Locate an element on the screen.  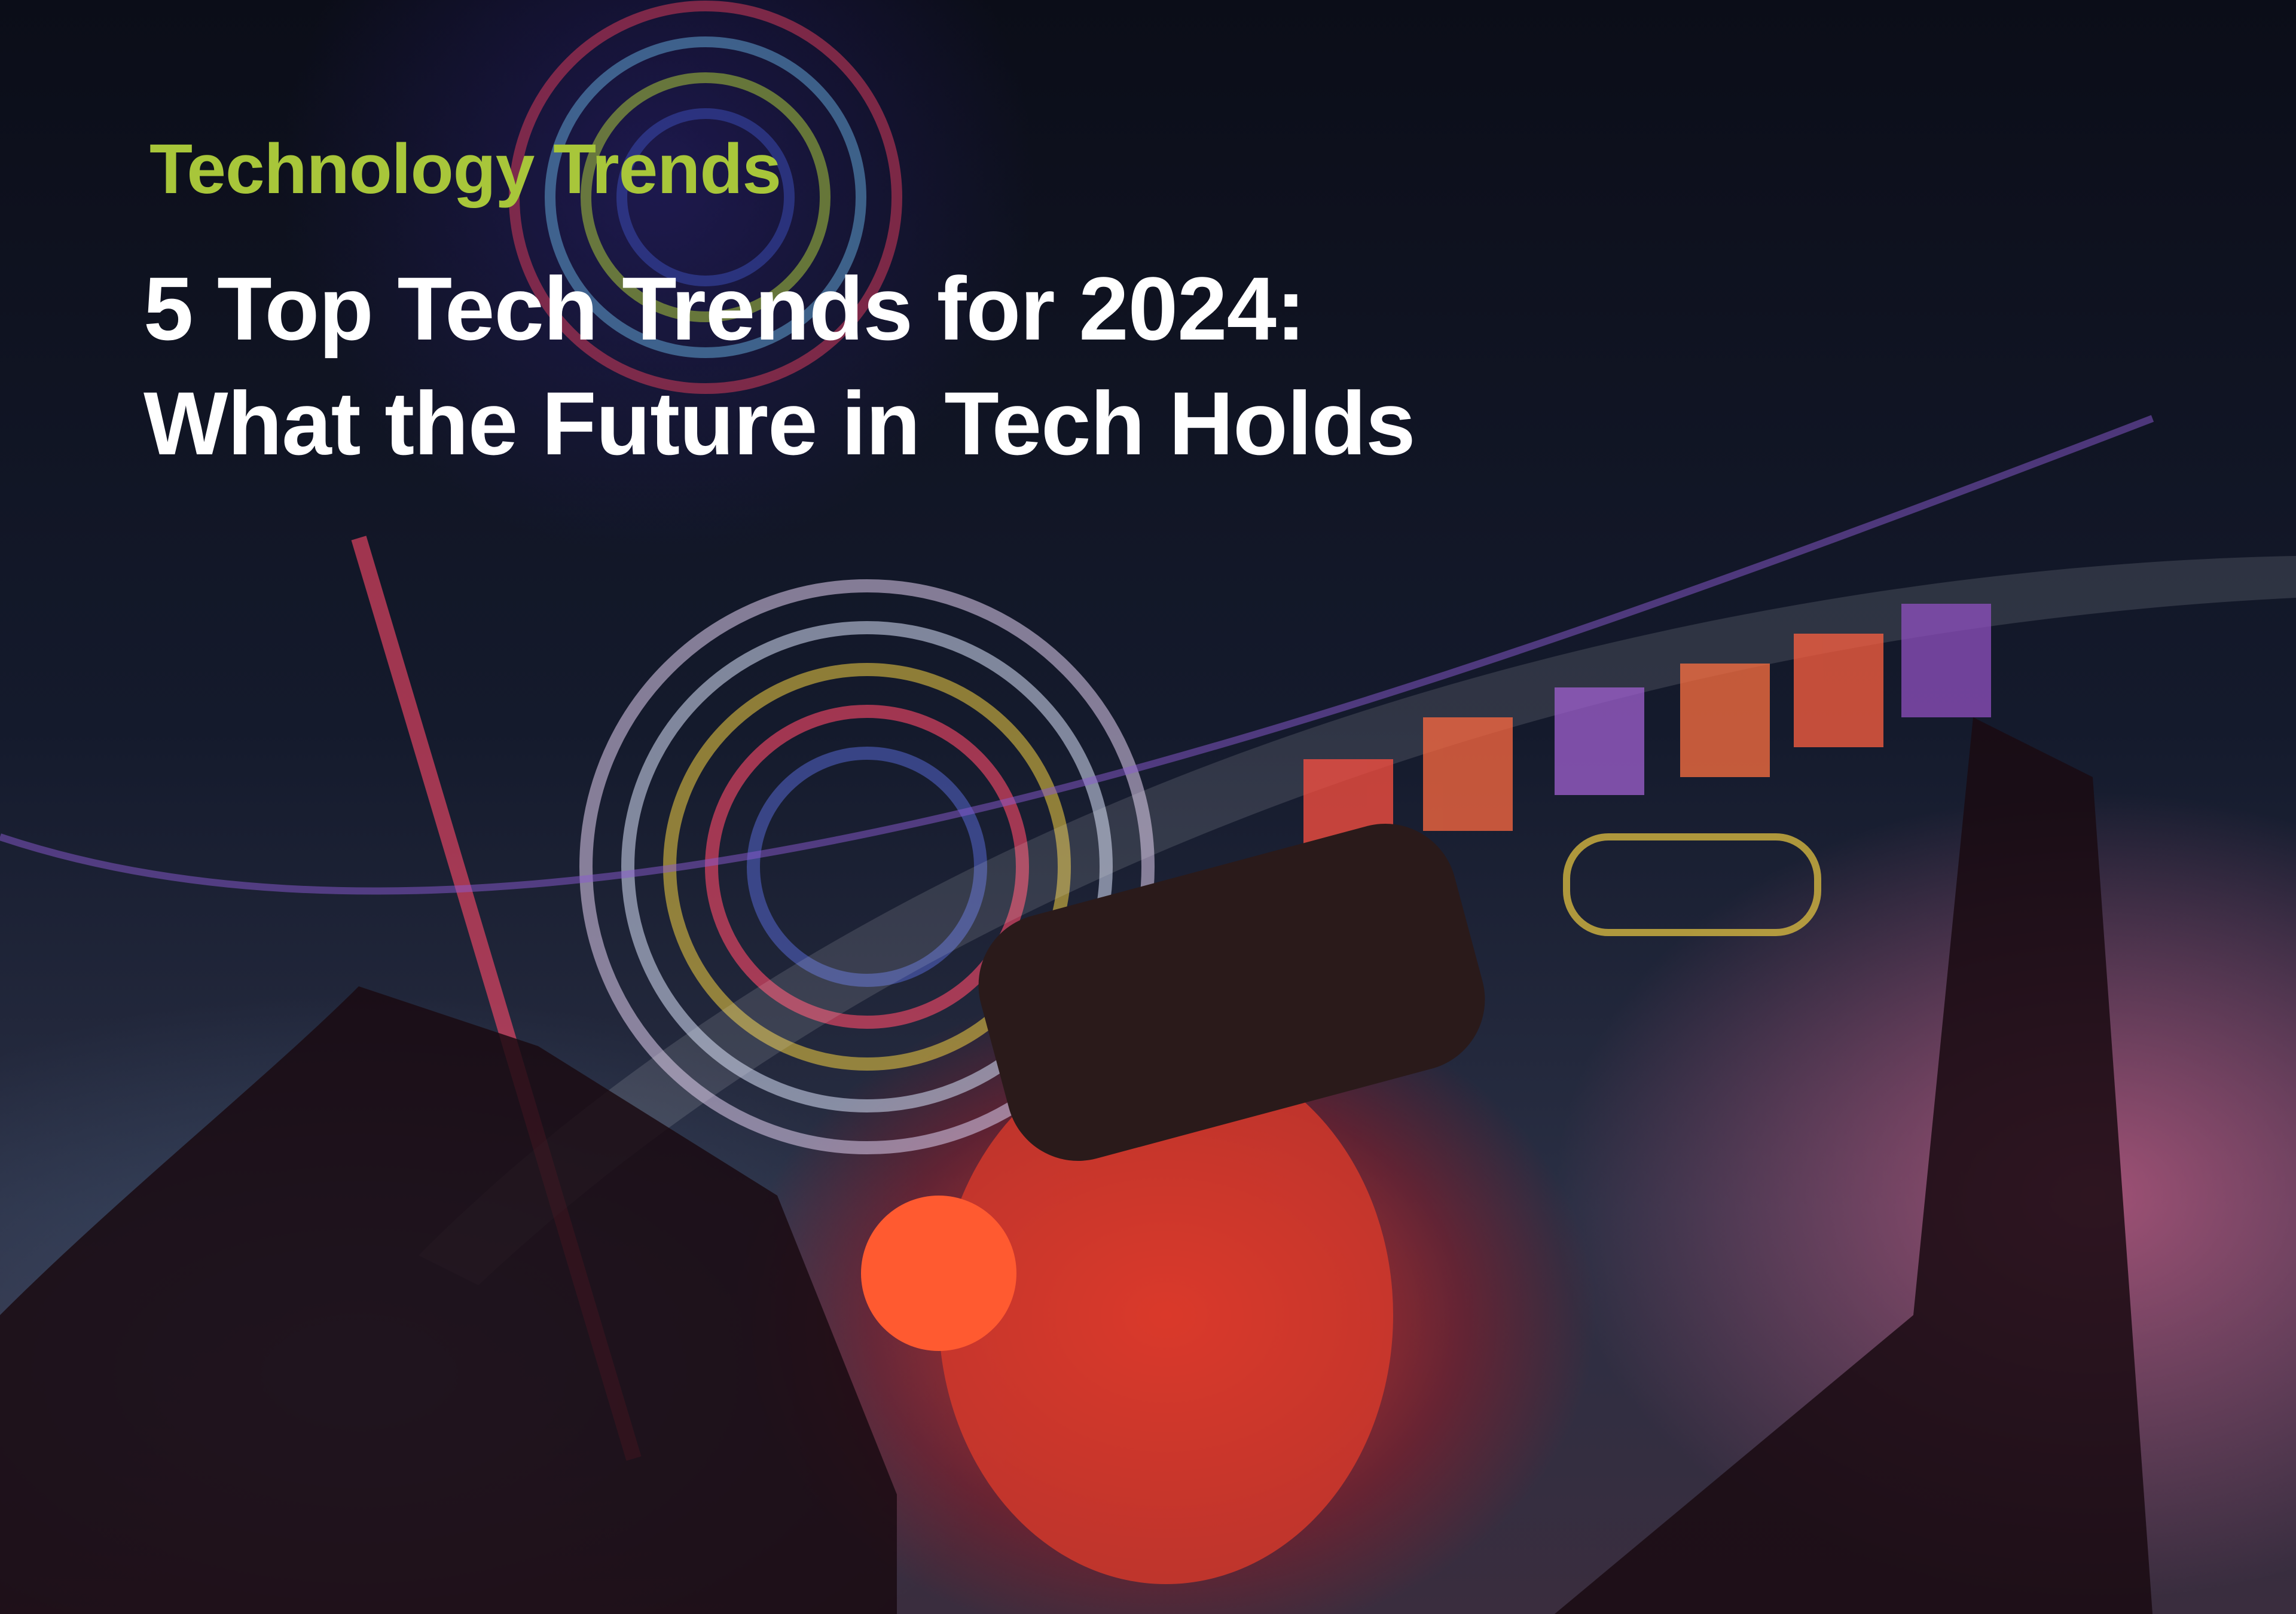
concentric-rings-top is located at coordinates (705, 197).